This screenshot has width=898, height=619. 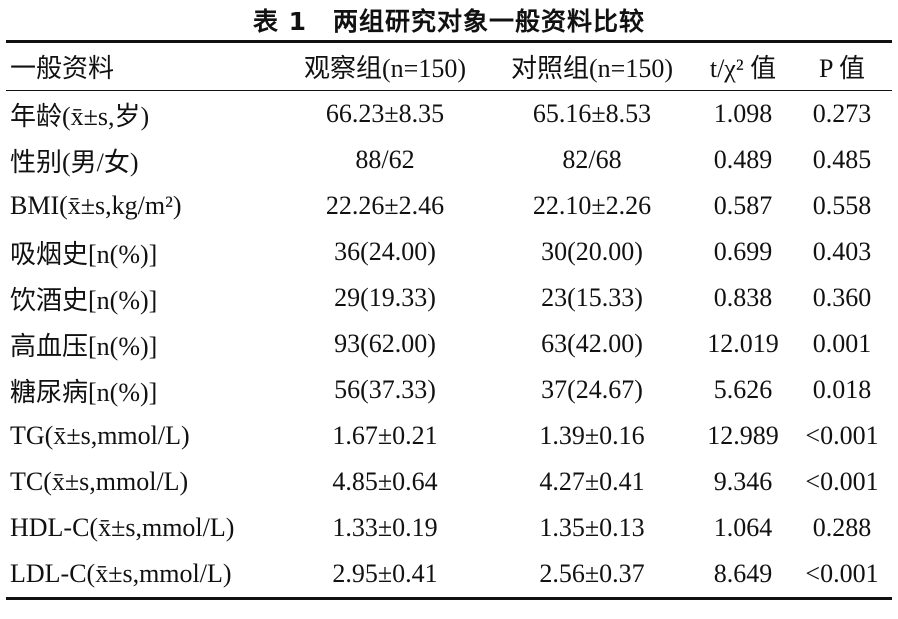 What do you see at coordinates (842, 113) in the screenshot?
I see `p-value: 0.273` at bounding box center [842, 113].